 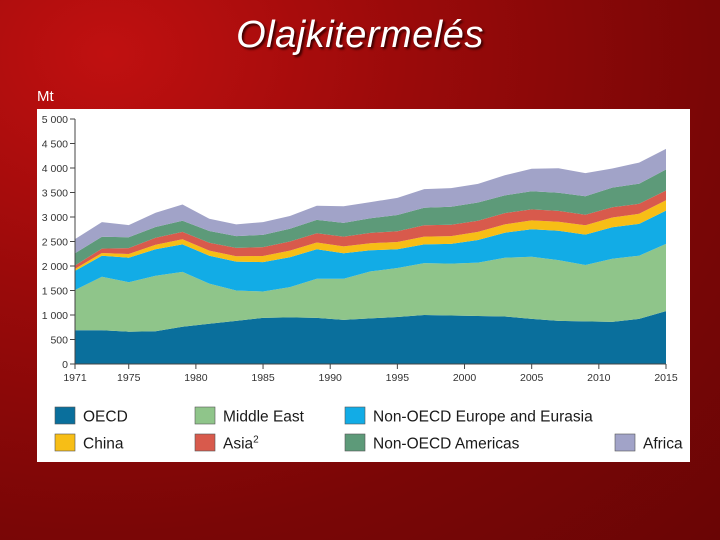 I want to click on legend-label: Asia2, so click(x=241, y=444).